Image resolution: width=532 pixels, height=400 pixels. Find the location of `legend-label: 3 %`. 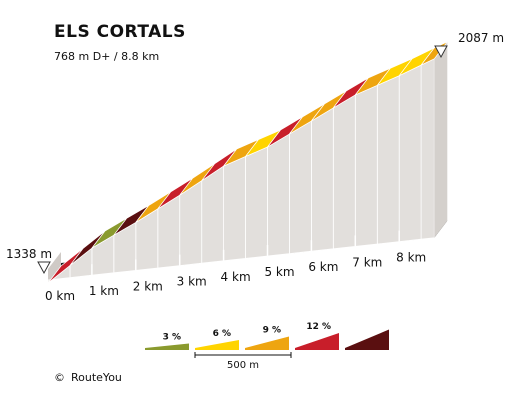

legend-label: 3 % is located at coordinates (172, 338).